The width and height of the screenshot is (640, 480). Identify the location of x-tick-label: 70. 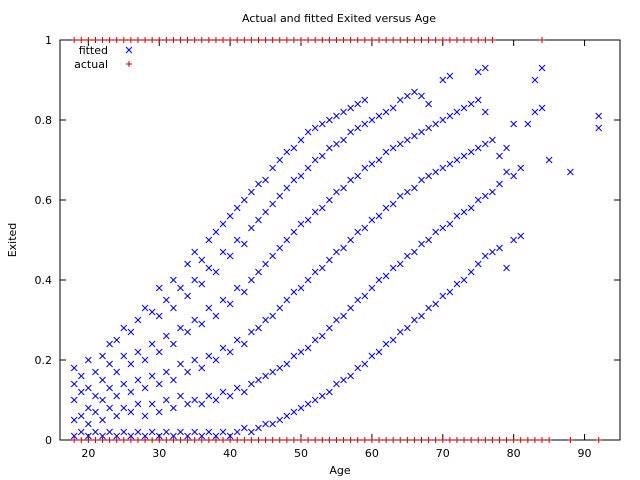
(443, 453).